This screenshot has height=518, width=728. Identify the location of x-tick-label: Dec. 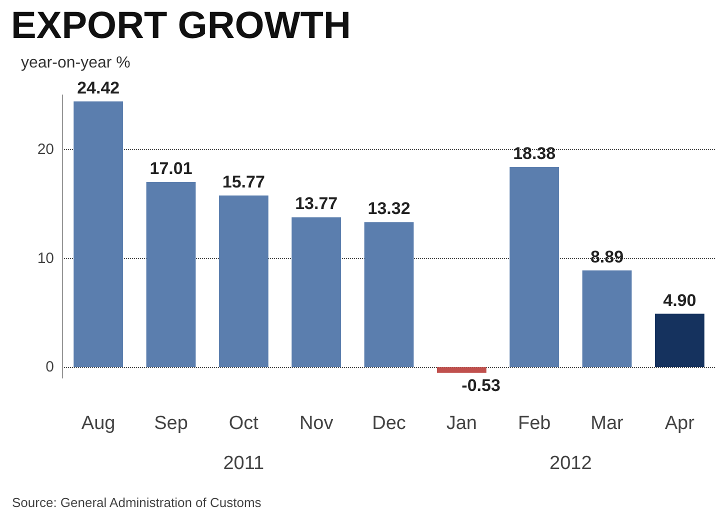
(389, 423).